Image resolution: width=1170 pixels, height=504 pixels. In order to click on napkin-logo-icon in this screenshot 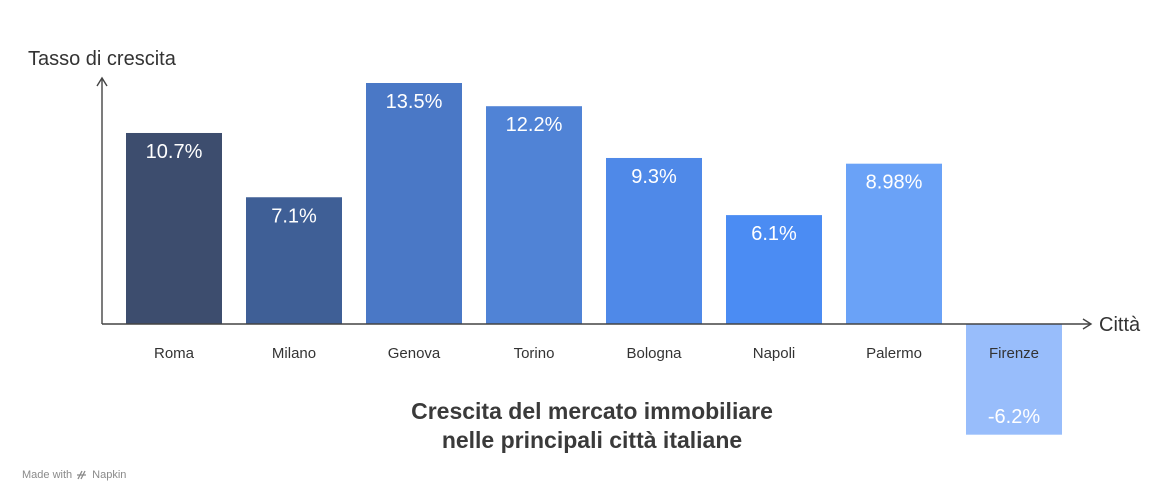, I will do `click(82, 475)`.